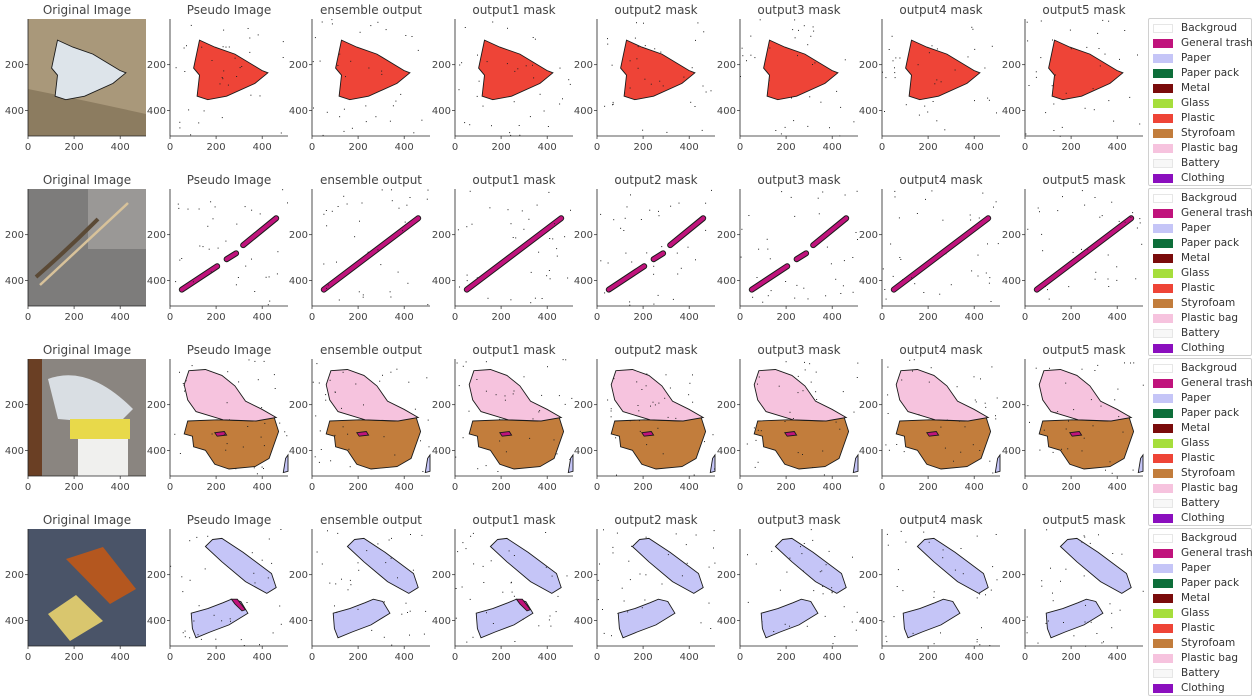  I want to click on panel-r2-c6: output3 mask 0 200 400 200 400, so click(787, 248).